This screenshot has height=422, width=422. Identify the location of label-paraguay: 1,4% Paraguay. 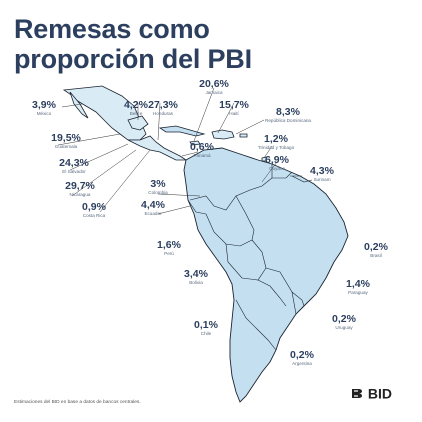
(358, 287).